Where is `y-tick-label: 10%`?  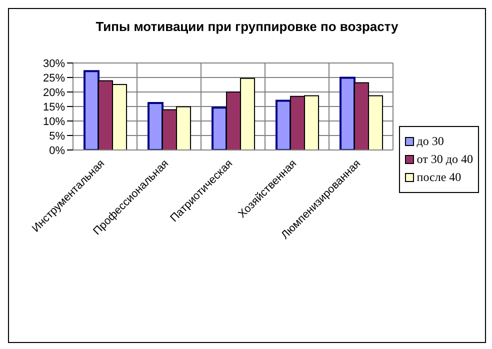
y-tick-label: 10% is located at coordinates (54, 122).